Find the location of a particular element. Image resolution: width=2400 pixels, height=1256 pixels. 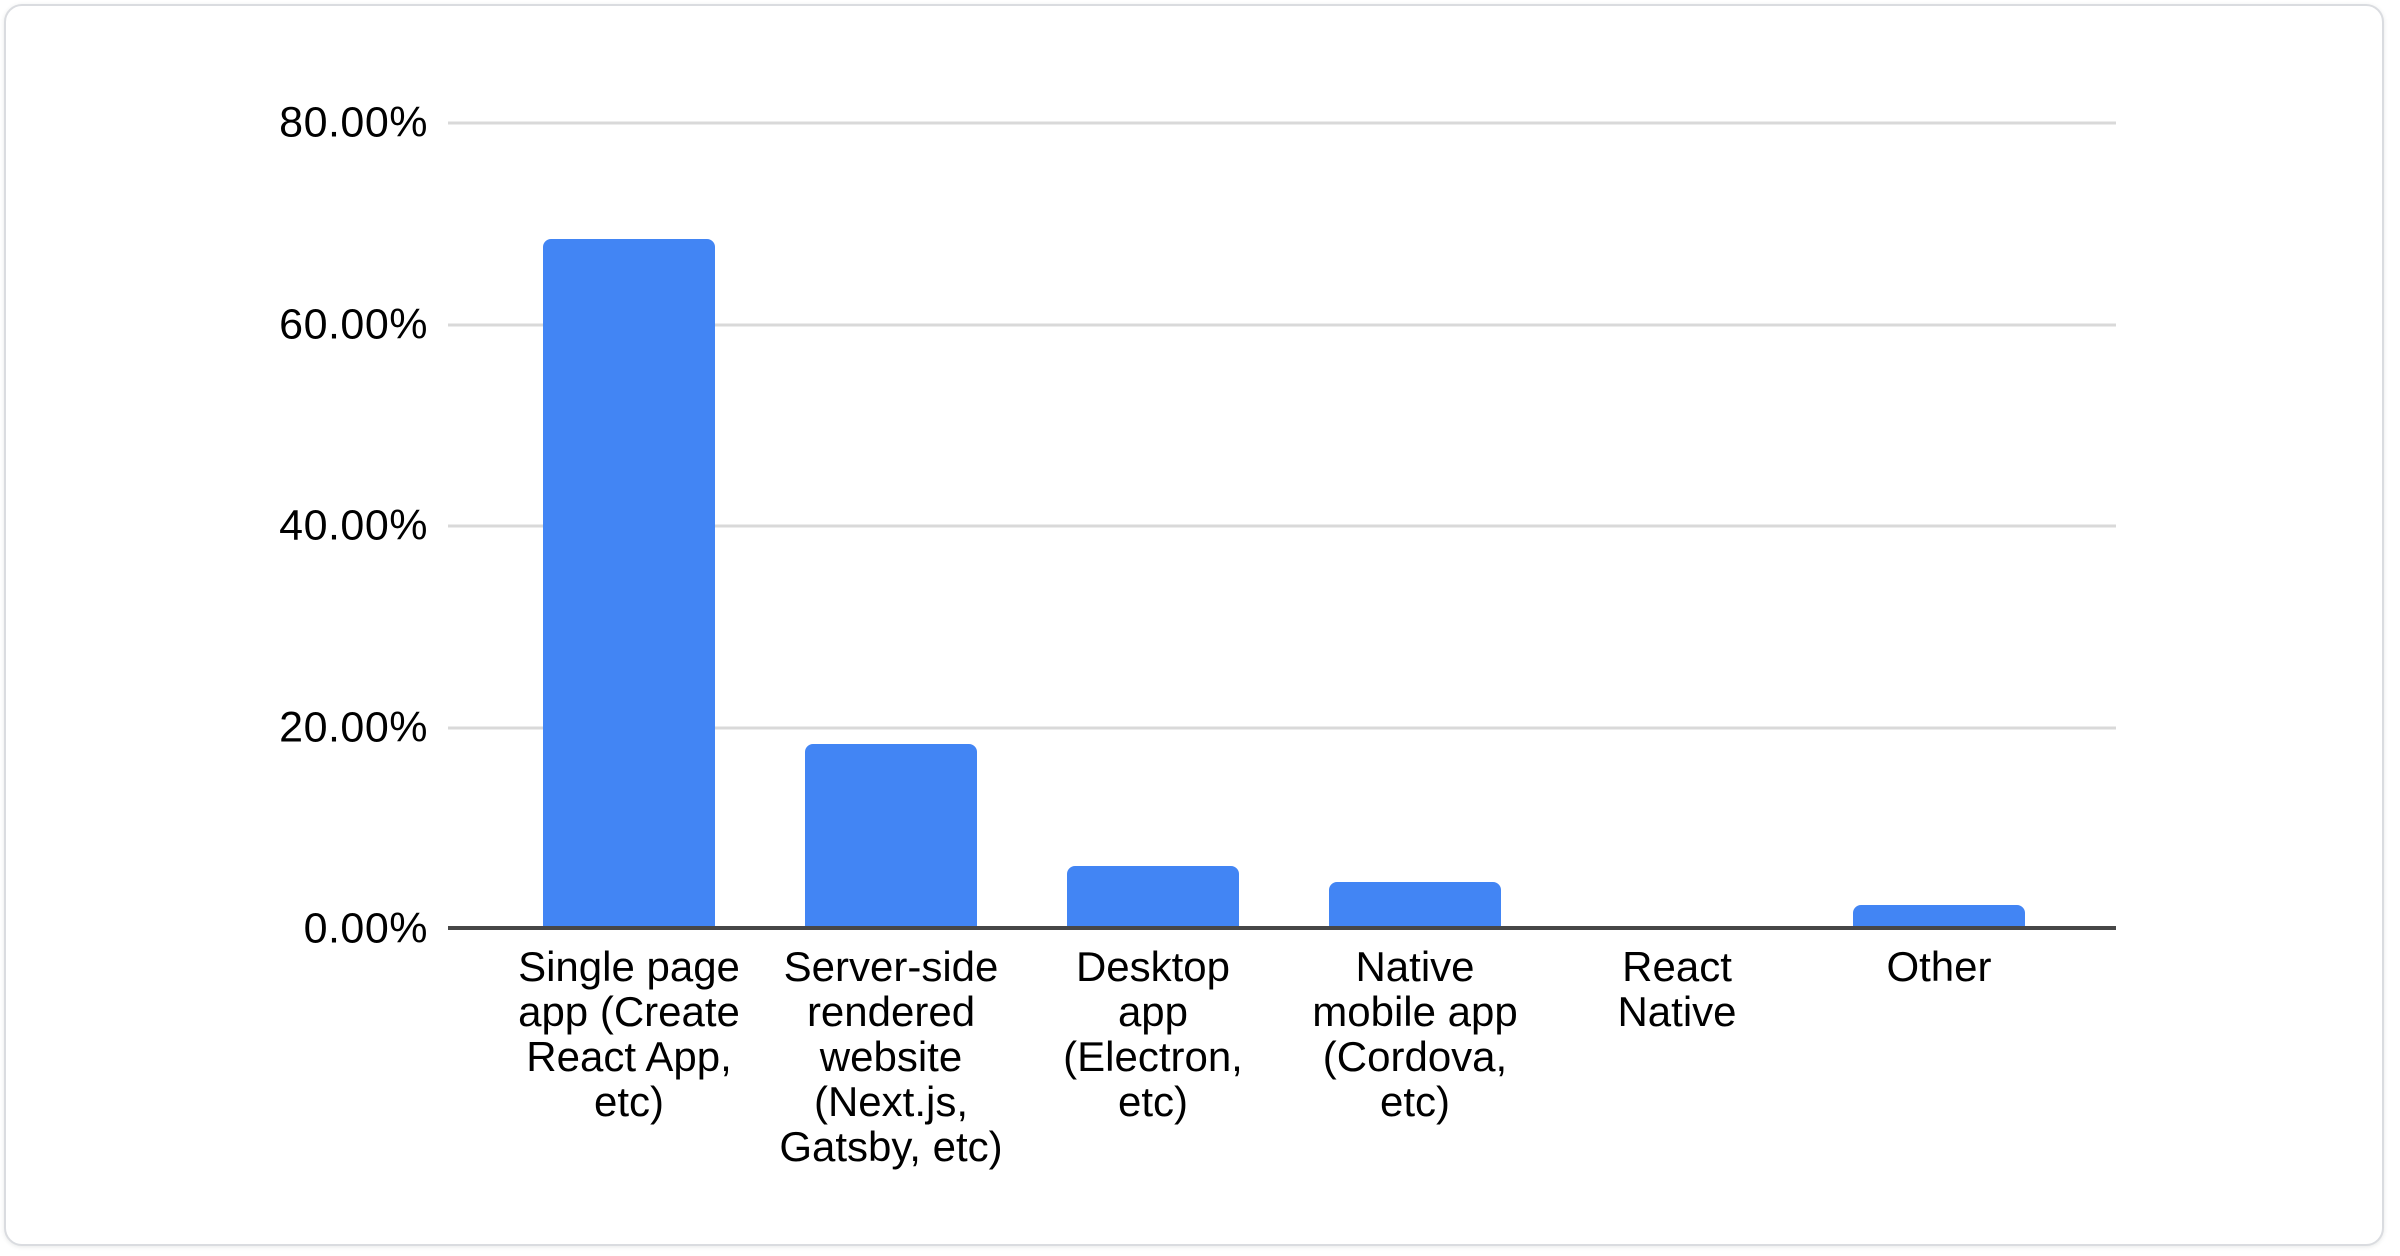

x-axis-label-4: React Native is located at coordinates (1677, 989).